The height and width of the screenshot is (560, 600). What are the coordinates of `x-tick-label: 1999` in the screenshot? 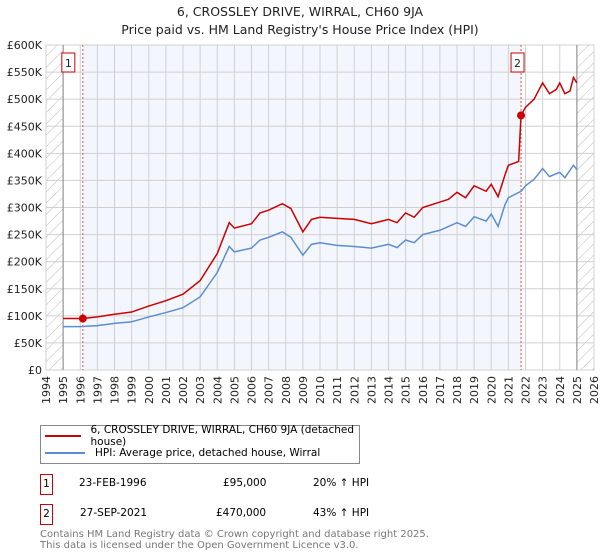 It's located at (132, 390).